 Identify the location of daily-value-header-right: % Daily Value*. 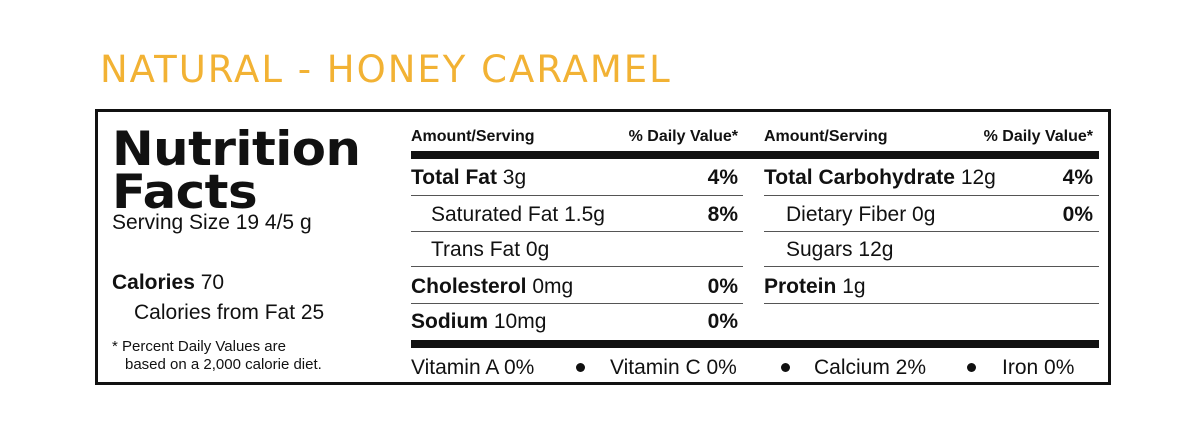
(1038, 136).